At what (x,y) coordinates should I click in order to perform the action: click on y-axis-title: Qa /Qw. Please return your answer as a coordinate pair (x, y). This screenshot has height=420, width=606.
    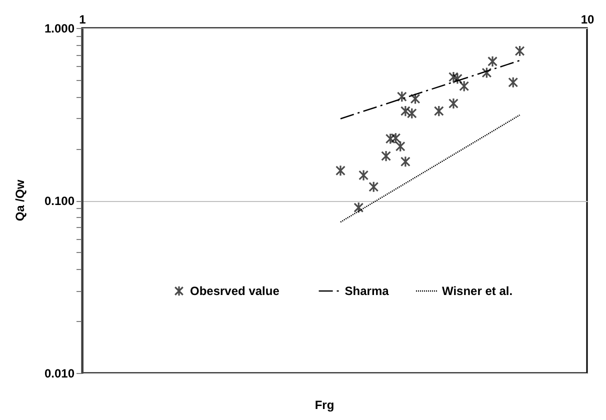
    Looking at the image, I should click on (20, 200).